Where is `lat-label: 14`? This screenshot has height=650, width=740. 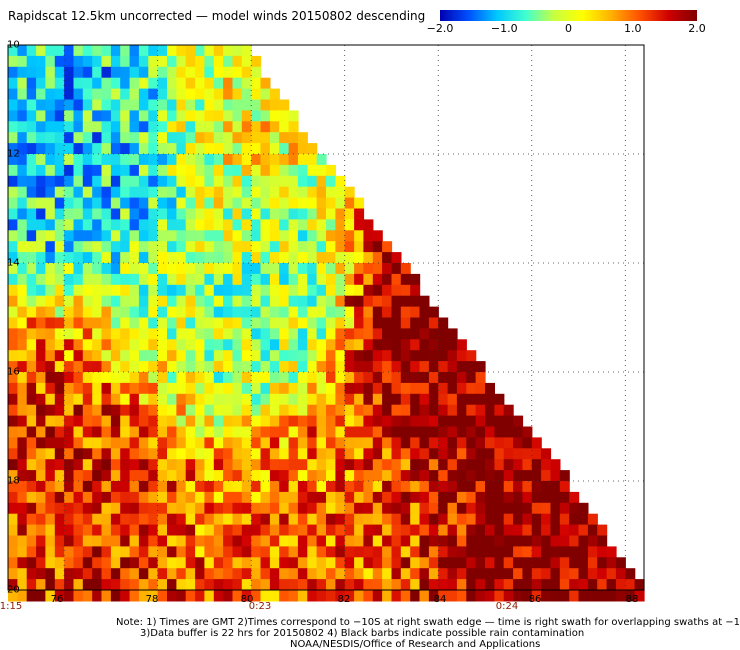
lat-label: 14 is located at coordinates (13, 263).